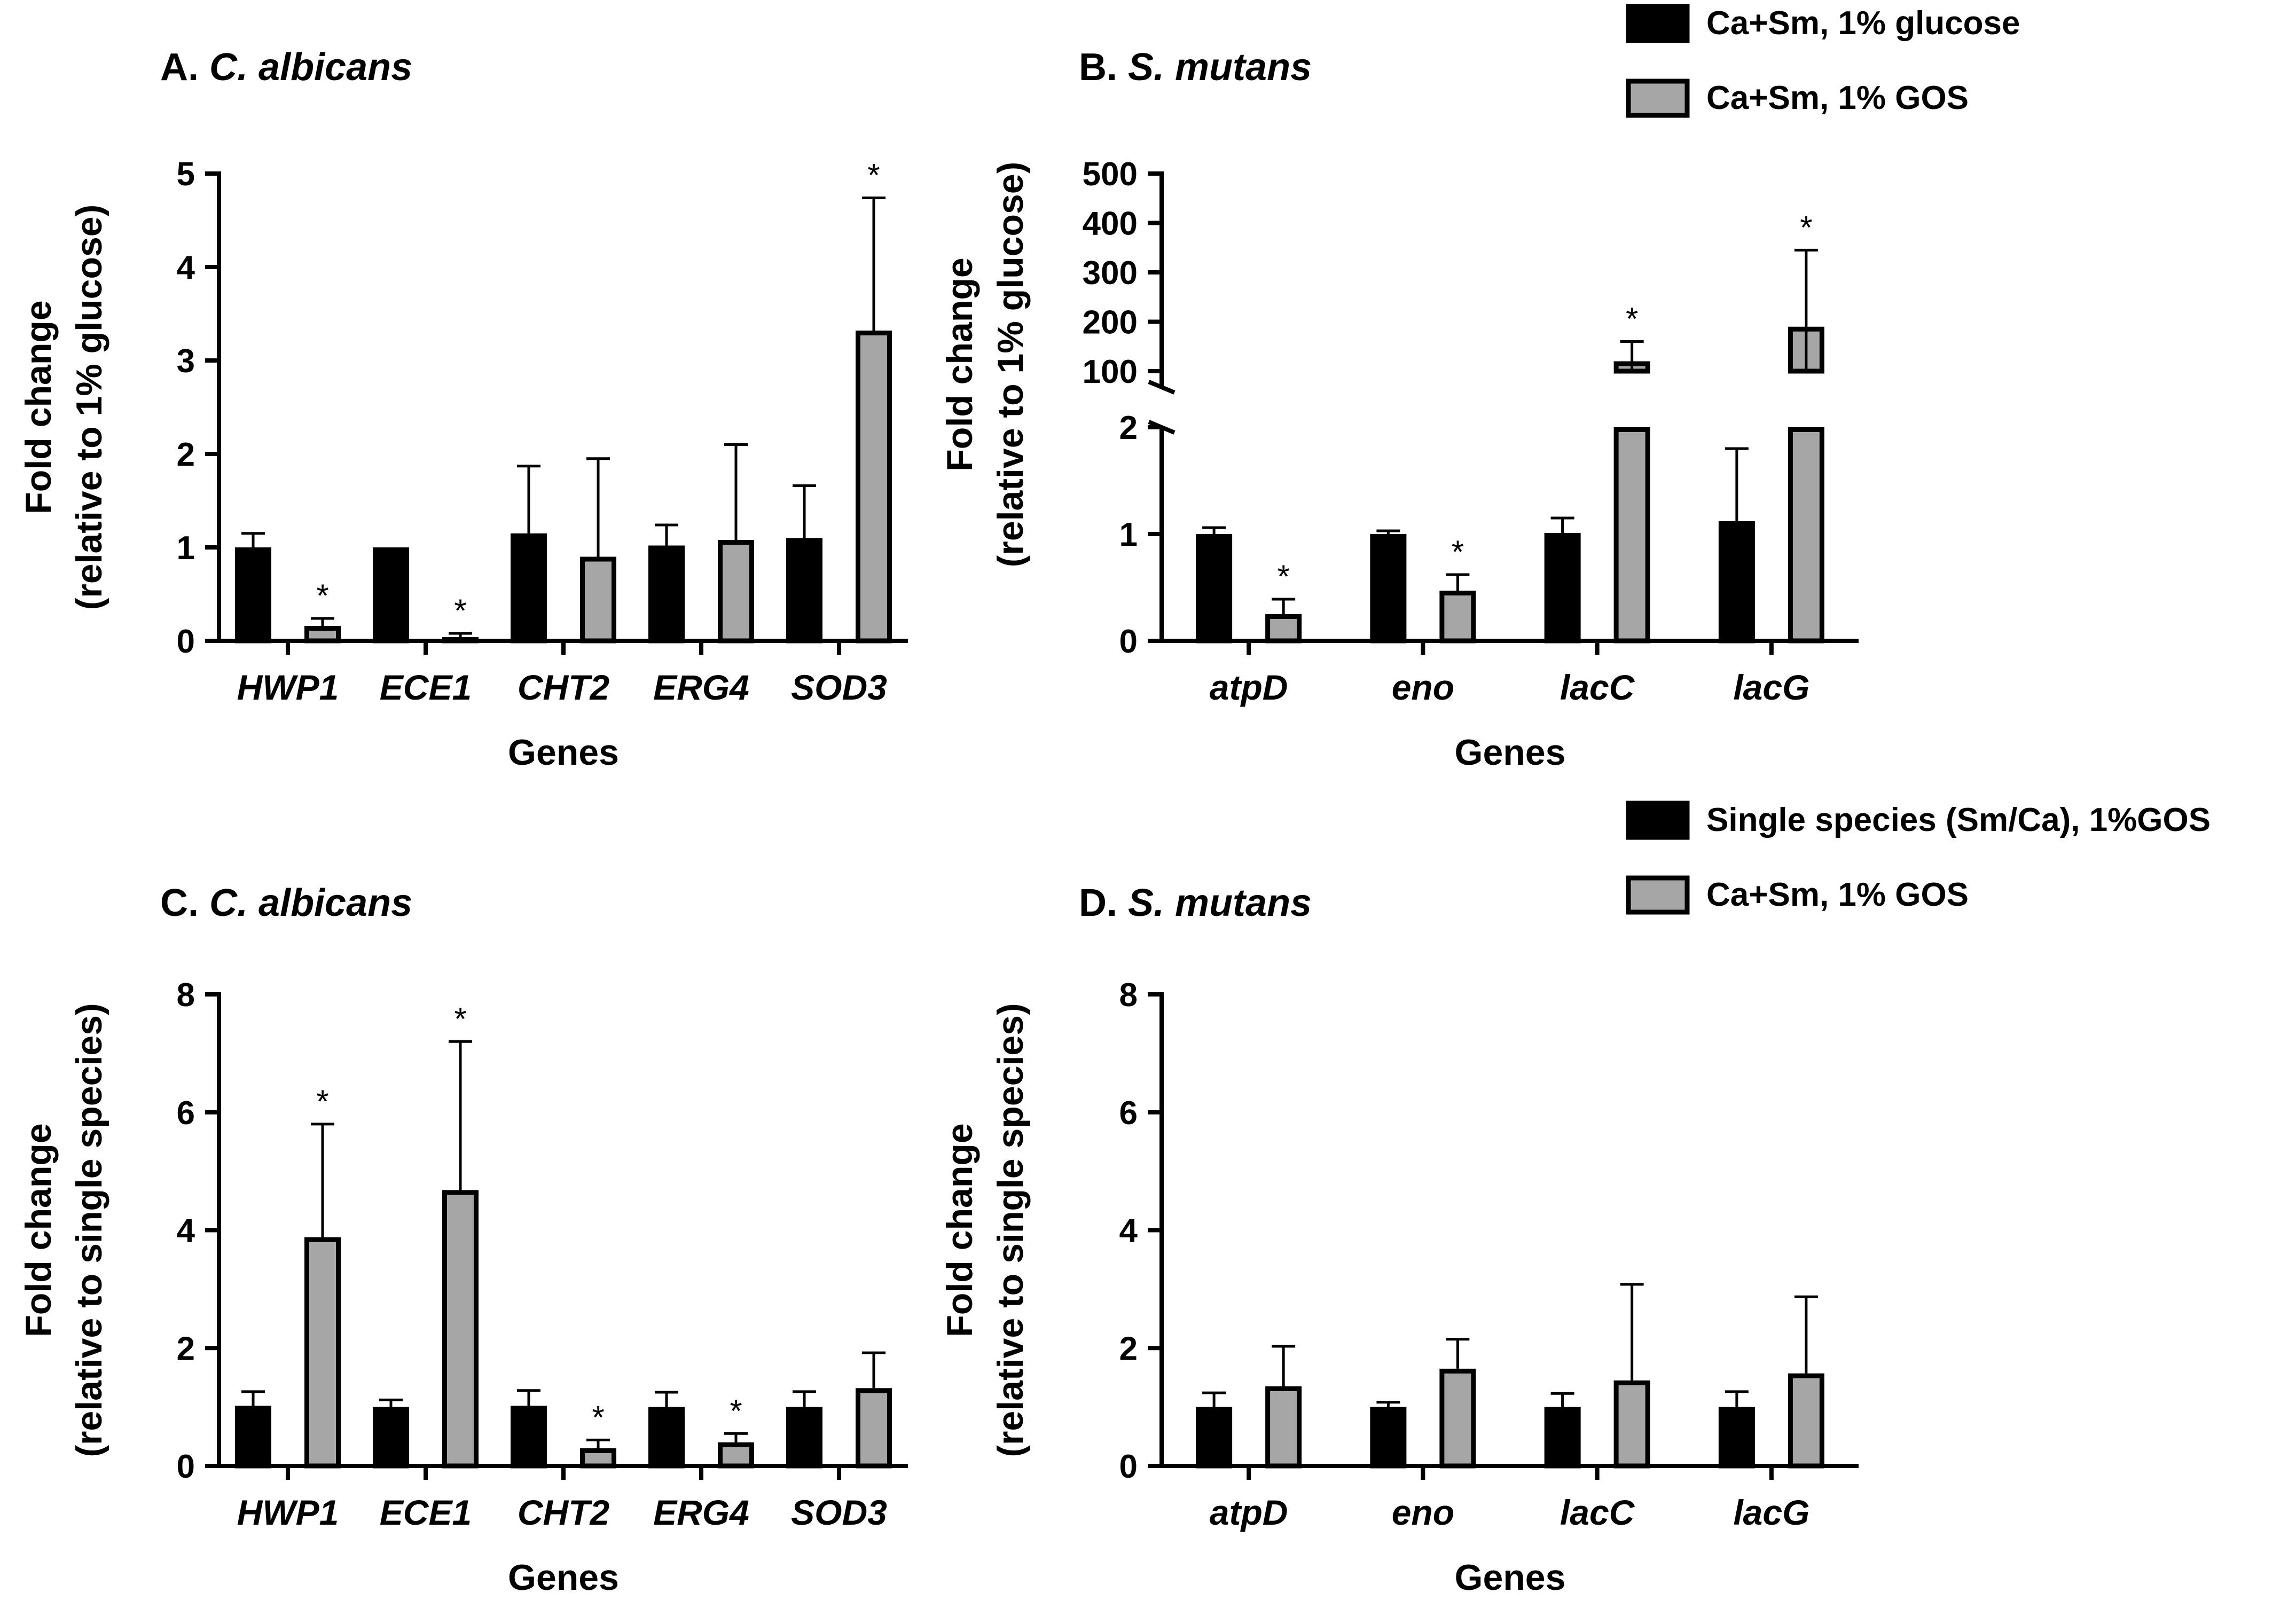 The height and width of the screenshot is (1616, 2296). Describe the element at coordinates (1110, 372) in the screenshot. I see `y-tick-label: 100` at that location.